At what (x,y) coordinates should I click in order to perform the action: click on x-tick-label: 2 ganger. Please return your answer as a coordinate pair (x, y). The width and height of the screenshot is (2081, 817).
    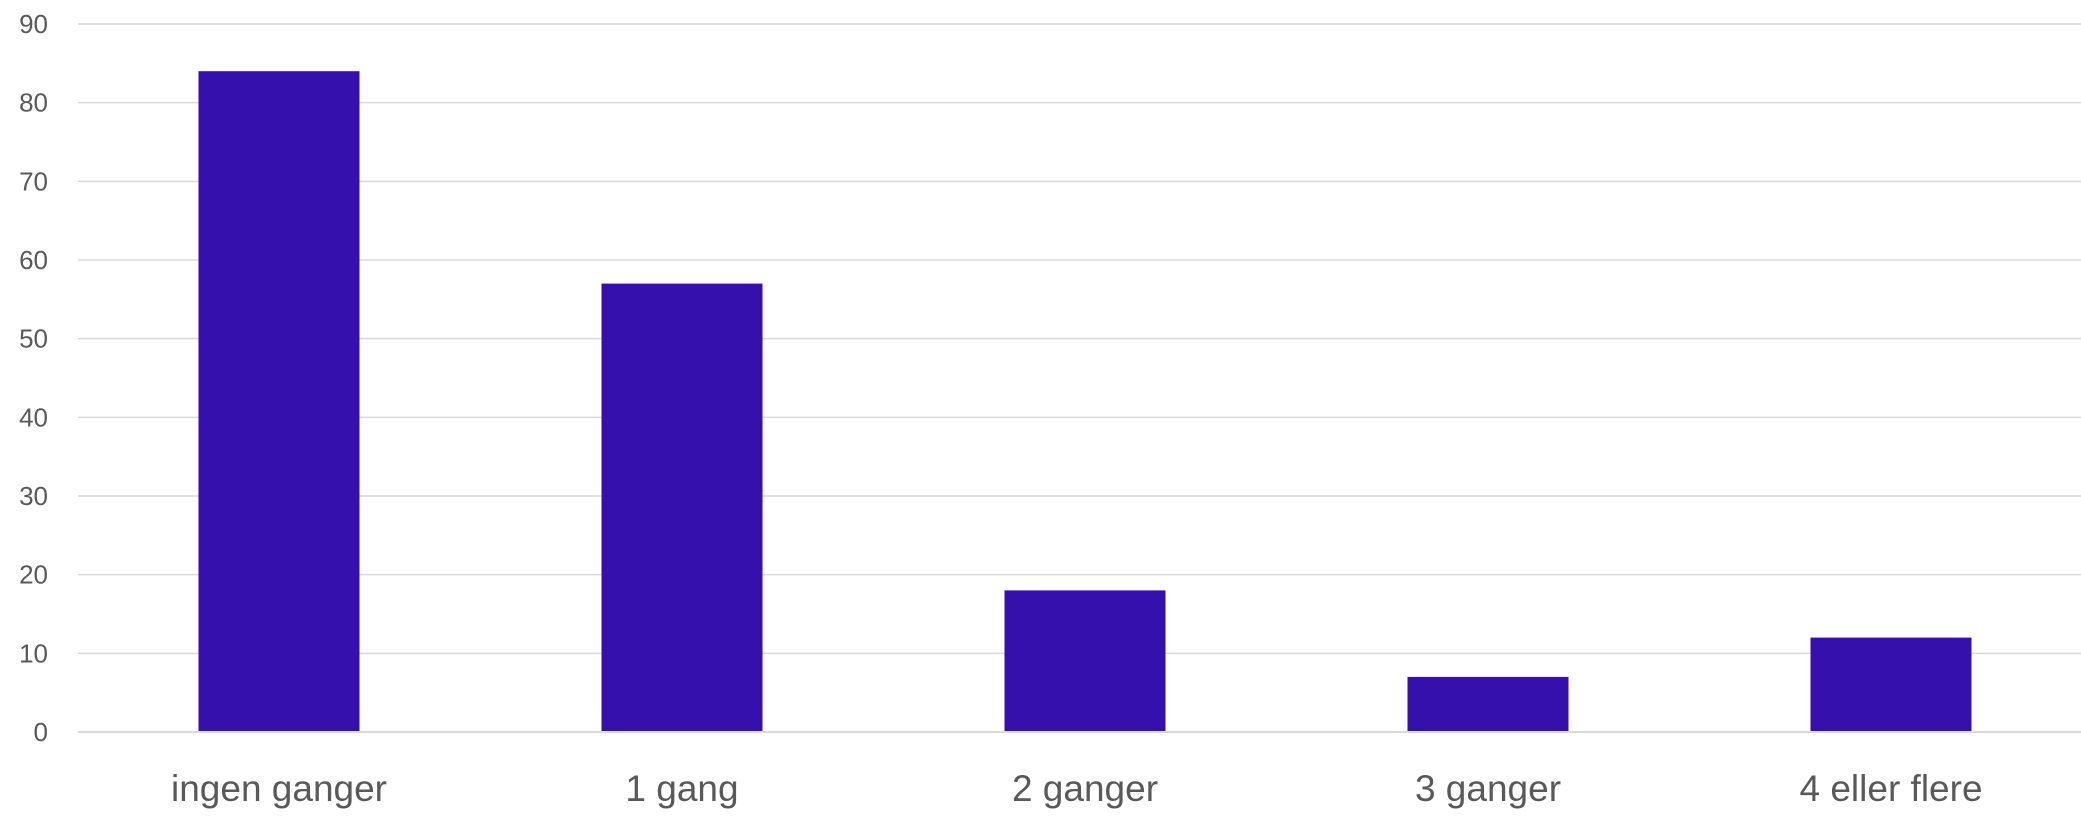
    Looking at the image, I should click on (1085, 788).